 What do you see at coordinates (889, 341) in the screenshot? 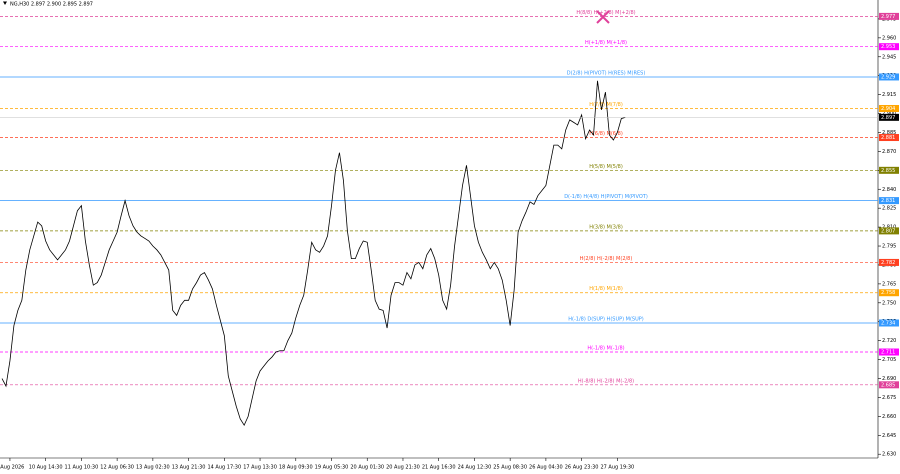
I see `y-tick-label: 2.720` at bounding box center [889, 341].